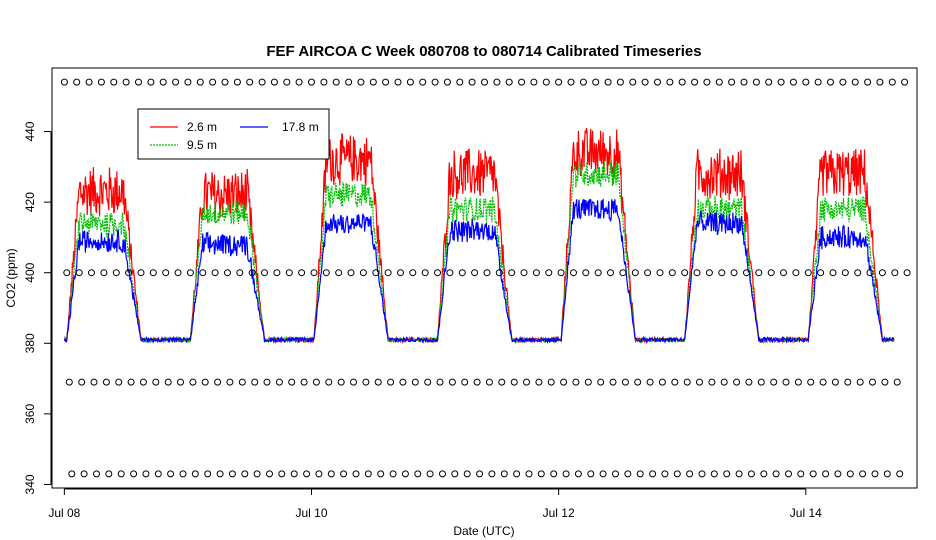 Image resolution: width=936 pixels, height=540 pixels. I want to click on y-axis-label: CO2 (ppm), so click(11, 277).